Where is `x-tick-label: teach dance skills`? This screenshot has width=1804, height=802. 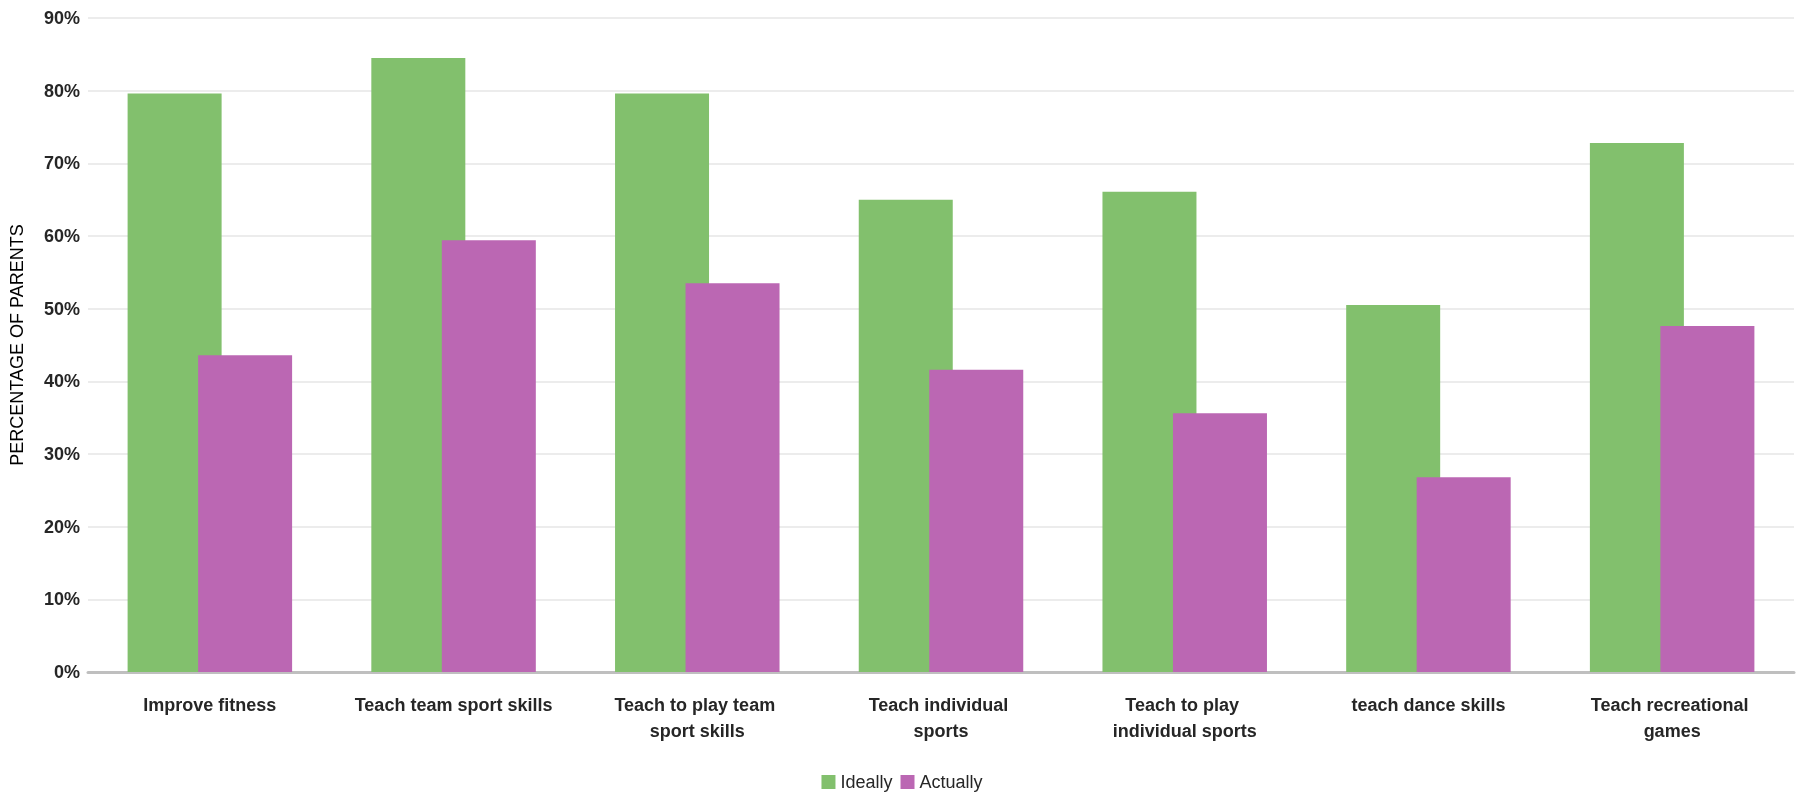
x-tick-label: teach dance skills is located at coordinates (1428, 705).